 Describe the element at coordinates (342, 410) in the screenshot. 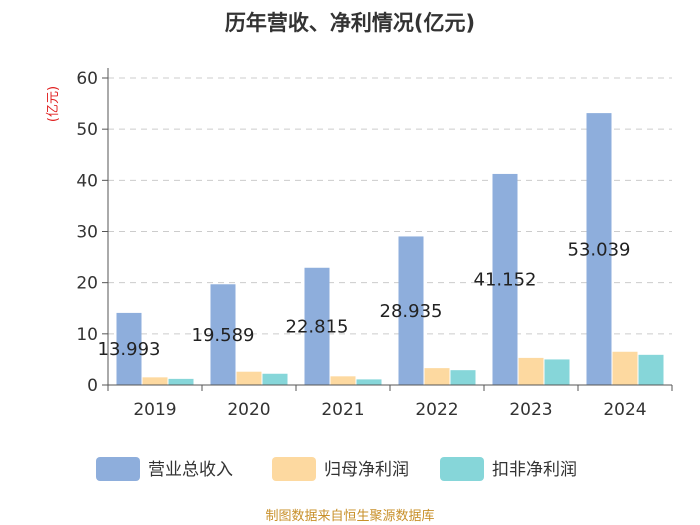

I see `x-tick-label: 2021` at that location.